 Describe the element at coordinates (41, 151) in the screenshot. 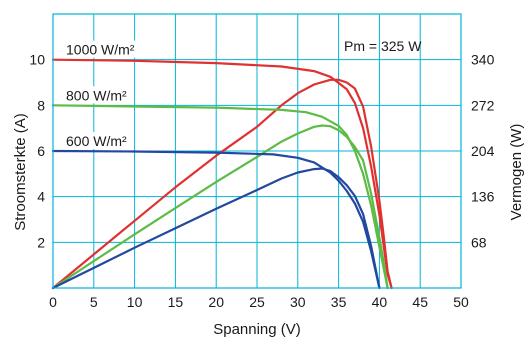

I see `y-tick-label: 6` at that location.